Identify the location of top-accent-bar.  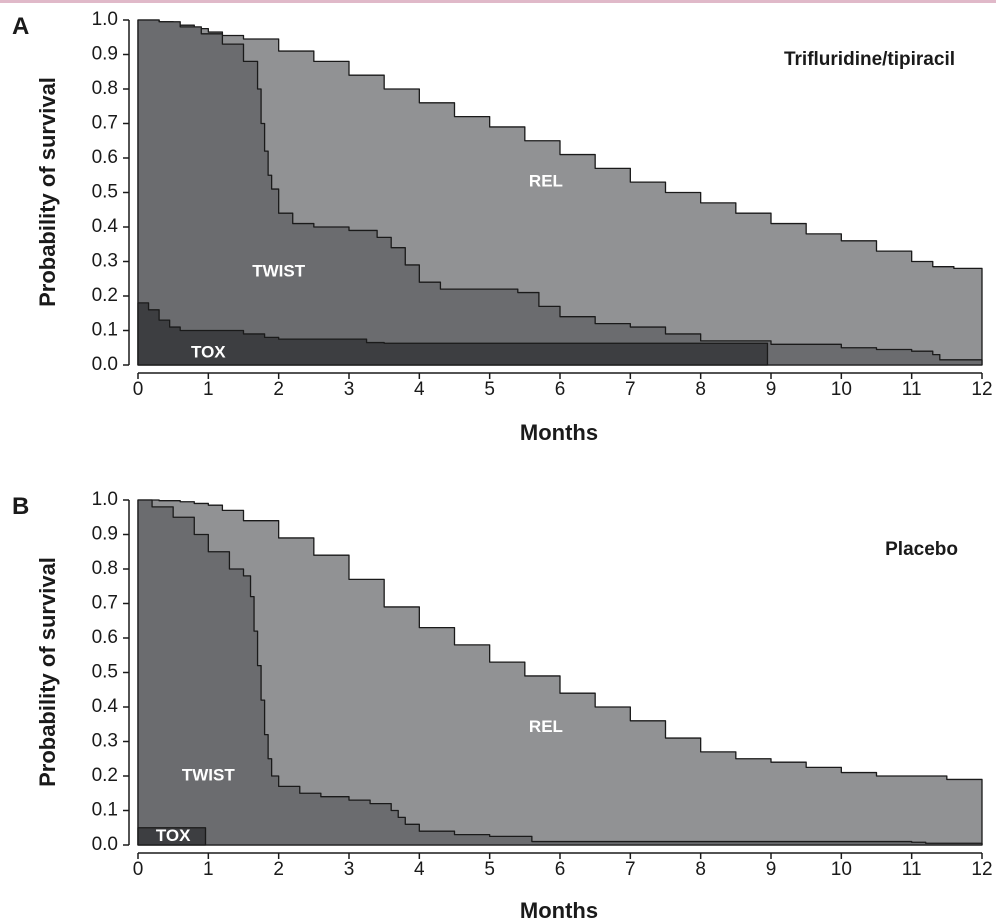
(498, 1).